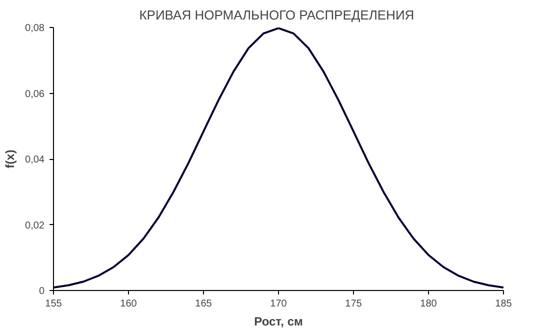  What do you see at coordinates (279, 304) in the screenshot?
I see `x-tick-label: 170` at bounding box center [279, 304].